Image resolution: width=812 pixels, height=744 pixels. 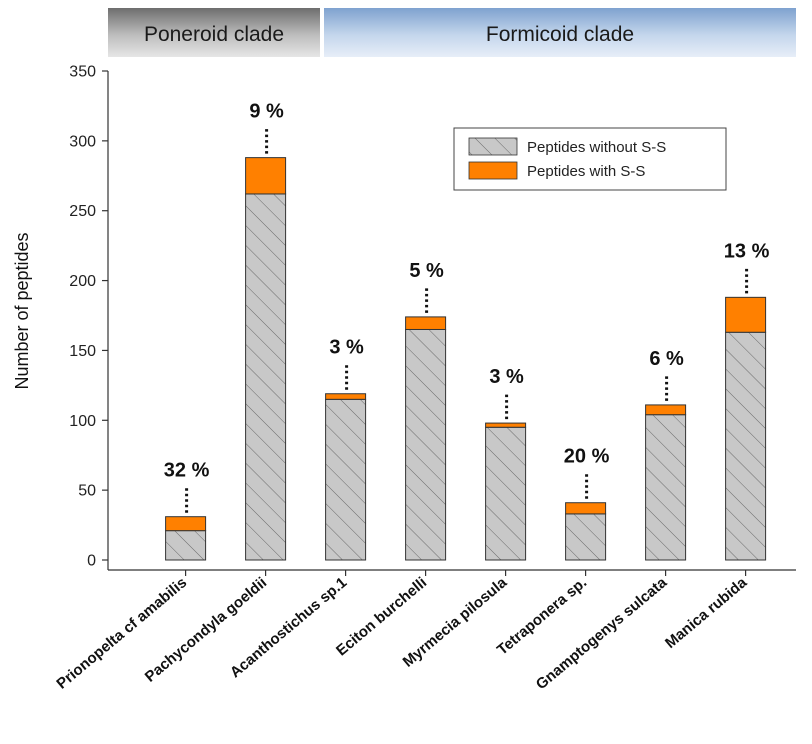 I want to click on percent-label: 32 %, so click(x=187, y=471).